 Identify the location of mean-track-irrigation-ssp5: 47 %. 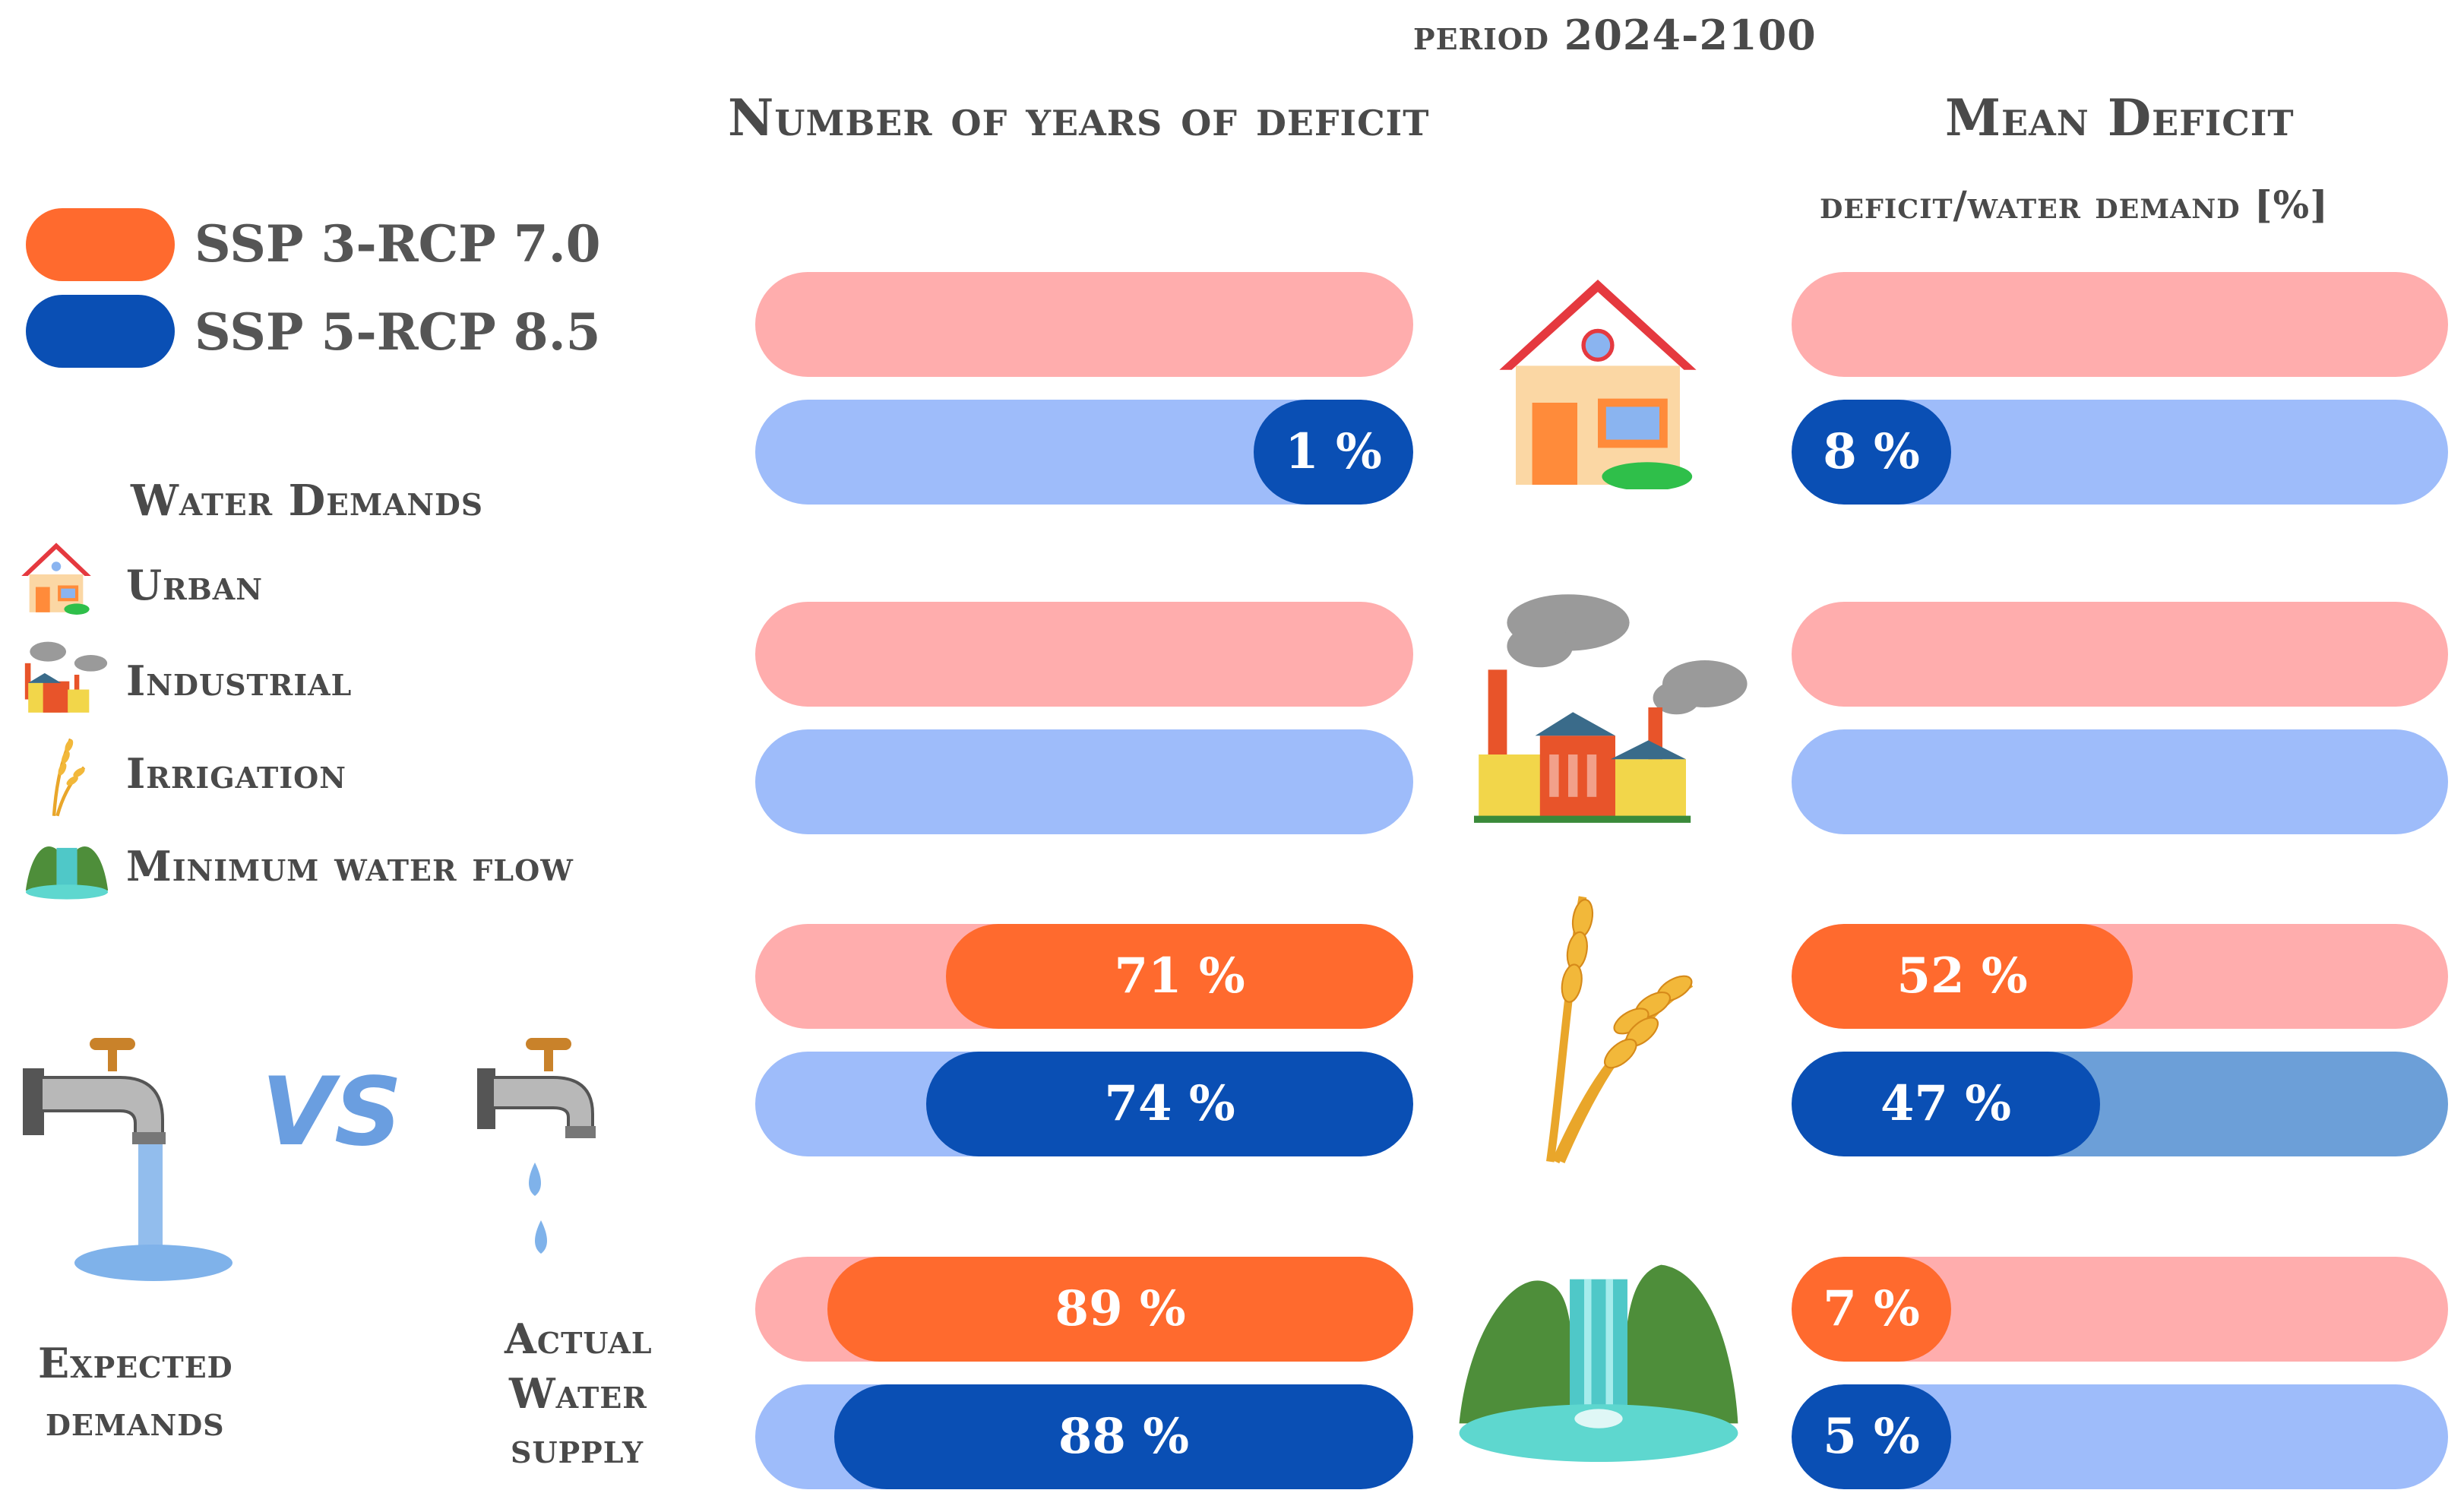
(2120, 1104).